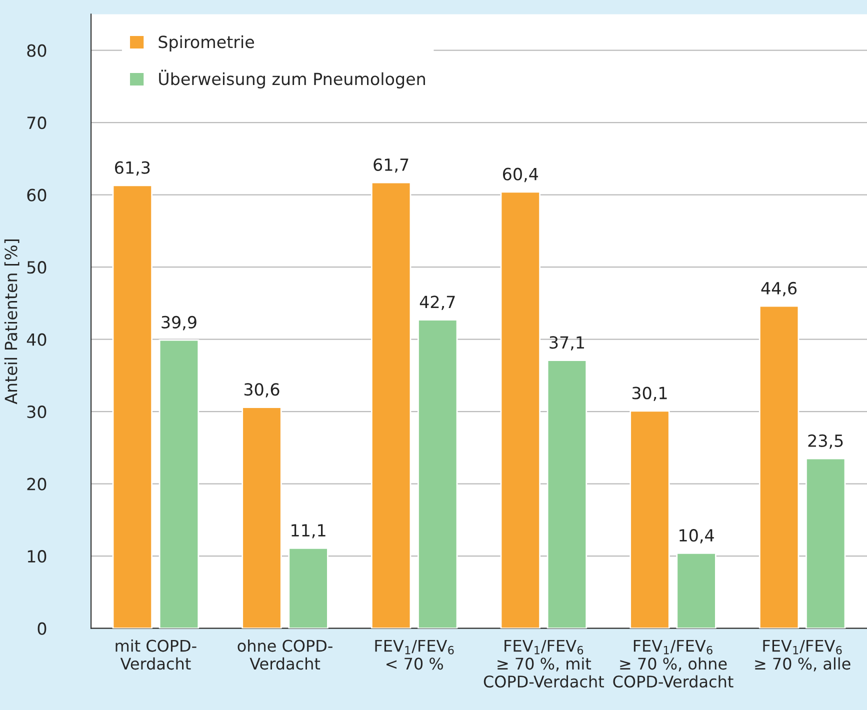 This screenshot has height=710, width=867. What do you see at coordinates (414, 655) in the screenshot?
I see `x-tick-label: FEV$_{1}$/FEV$_{6}$ < 70 %` at bounding box center [414, 655].